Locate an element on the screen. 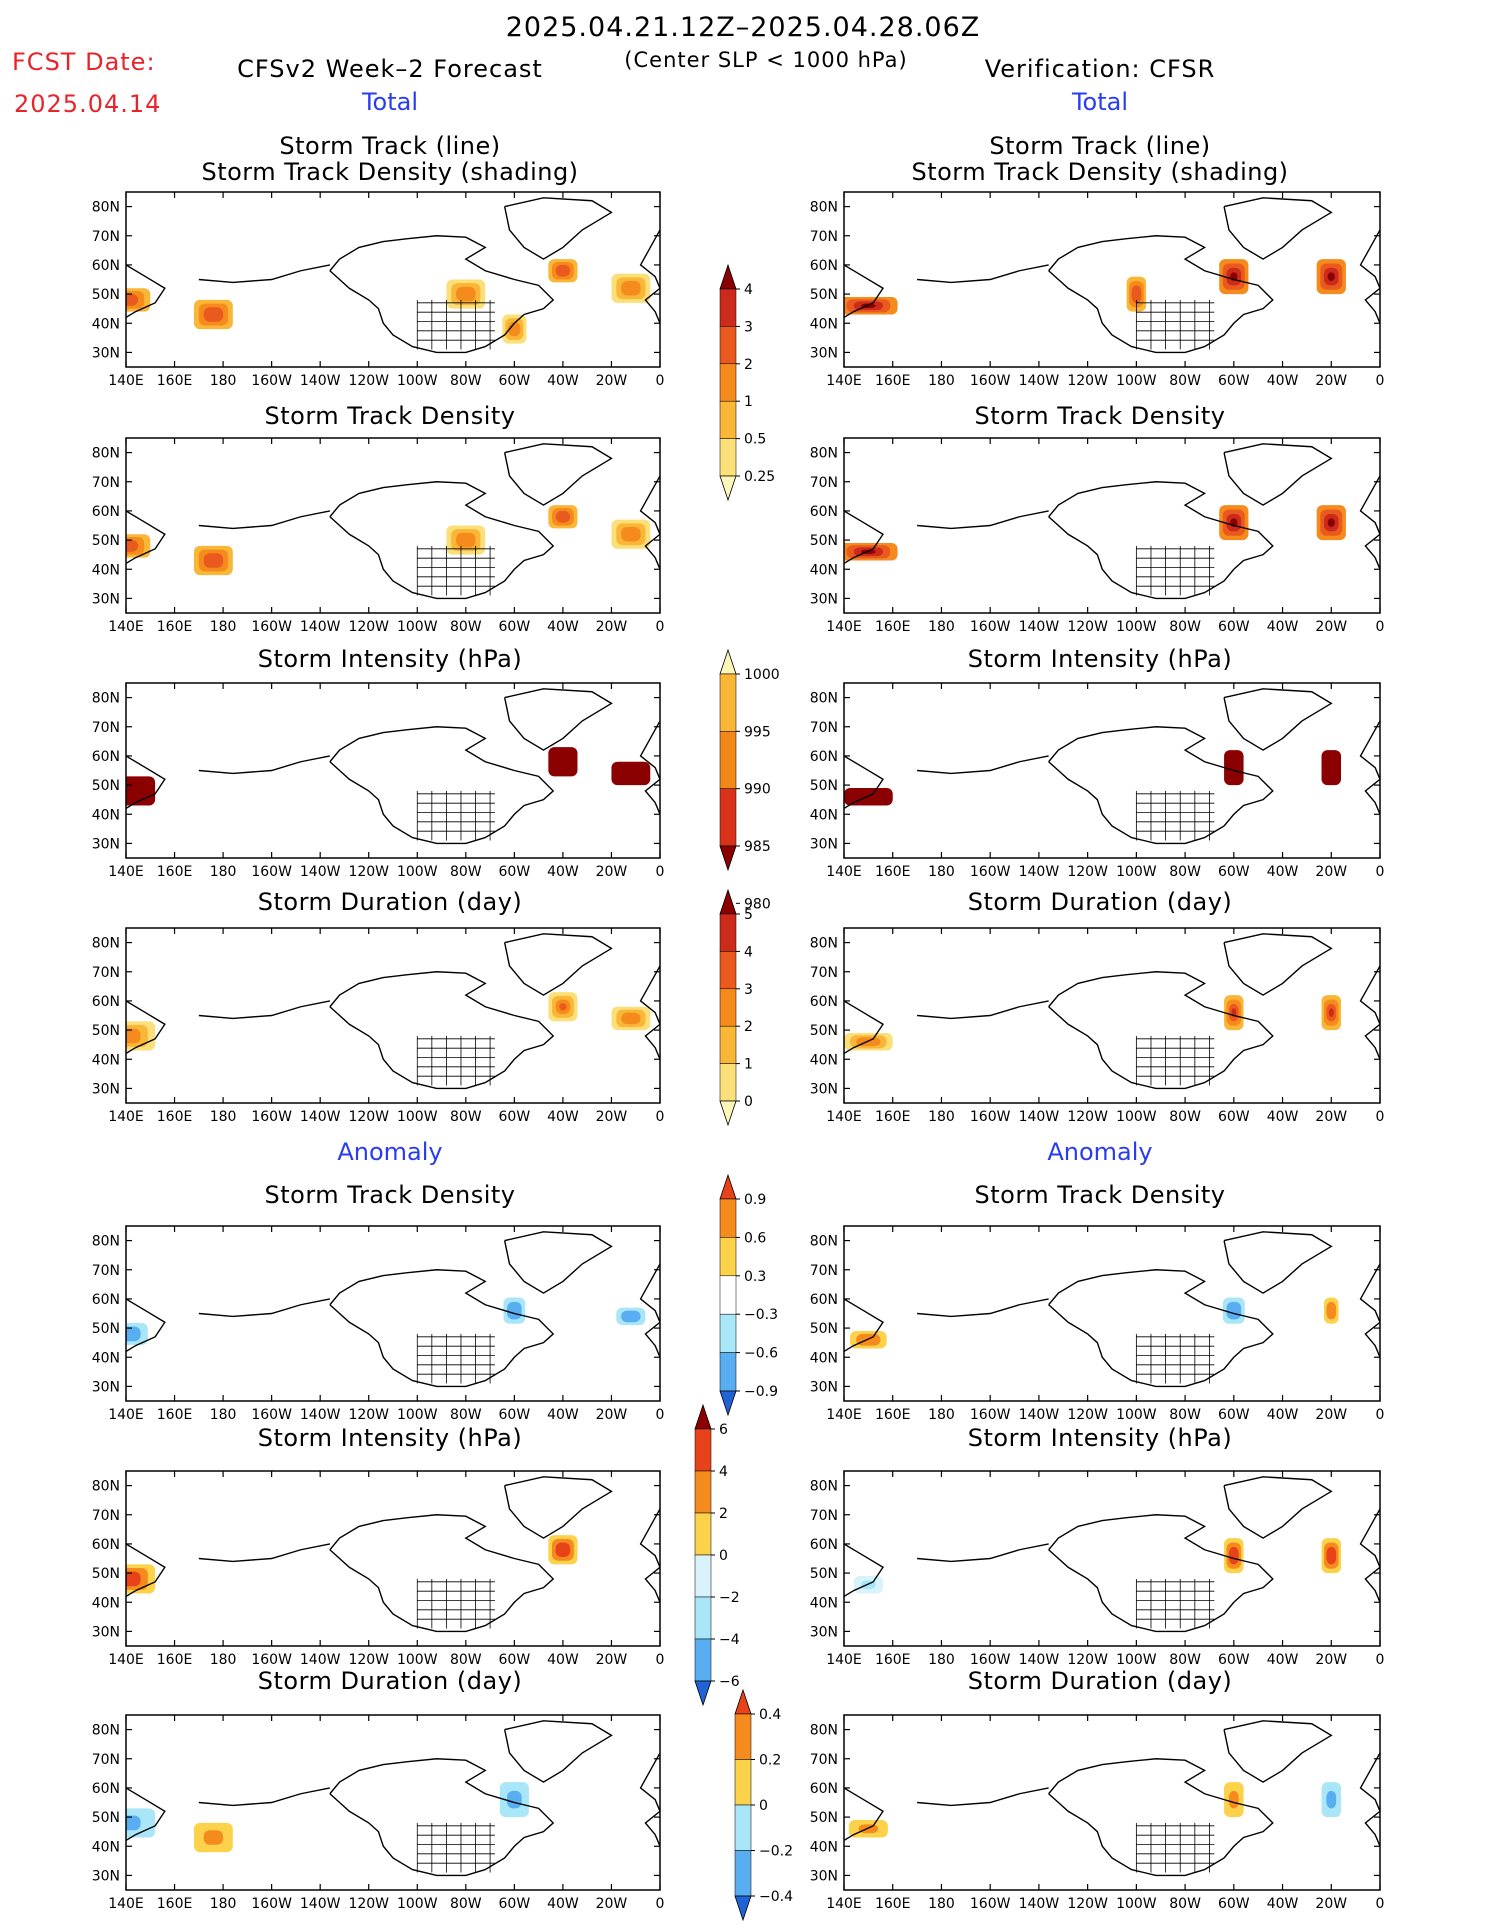  lat-label: 80N is located at coordinates (106, 208).